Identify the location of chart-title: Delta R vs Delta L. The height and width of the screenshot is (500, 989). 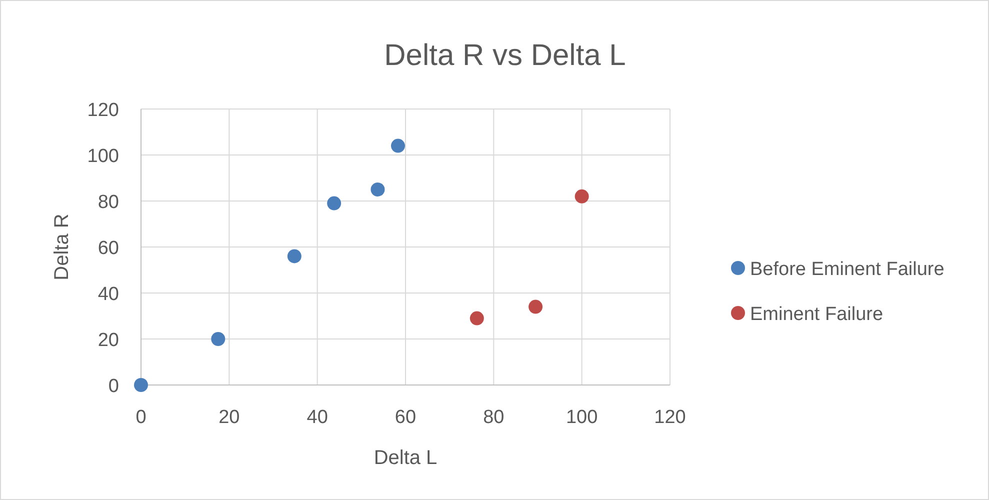
(505, 55).